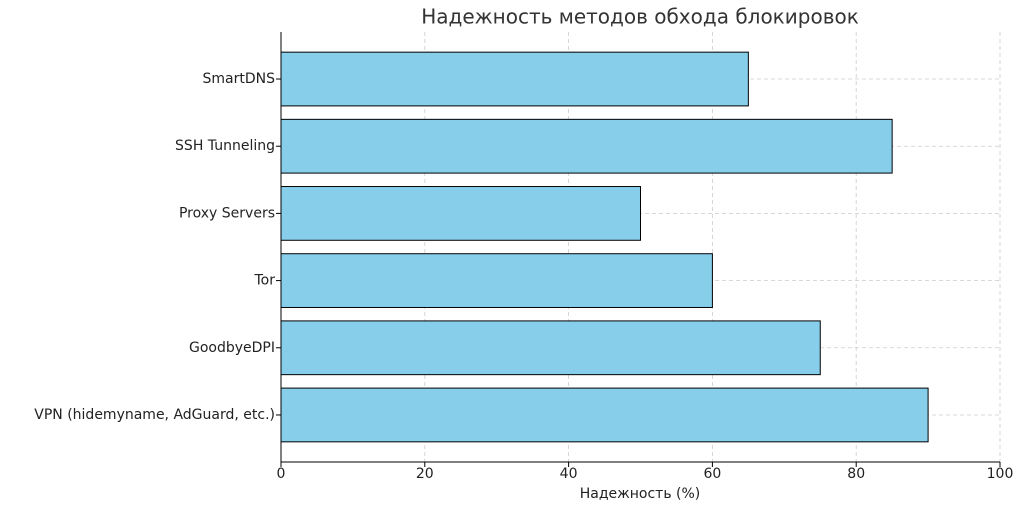 The image size is (1024, 512). Describe the element at coordinates (227, 213) in the screenshot. I see `y-tick-label: Proxy Servers` at that location.